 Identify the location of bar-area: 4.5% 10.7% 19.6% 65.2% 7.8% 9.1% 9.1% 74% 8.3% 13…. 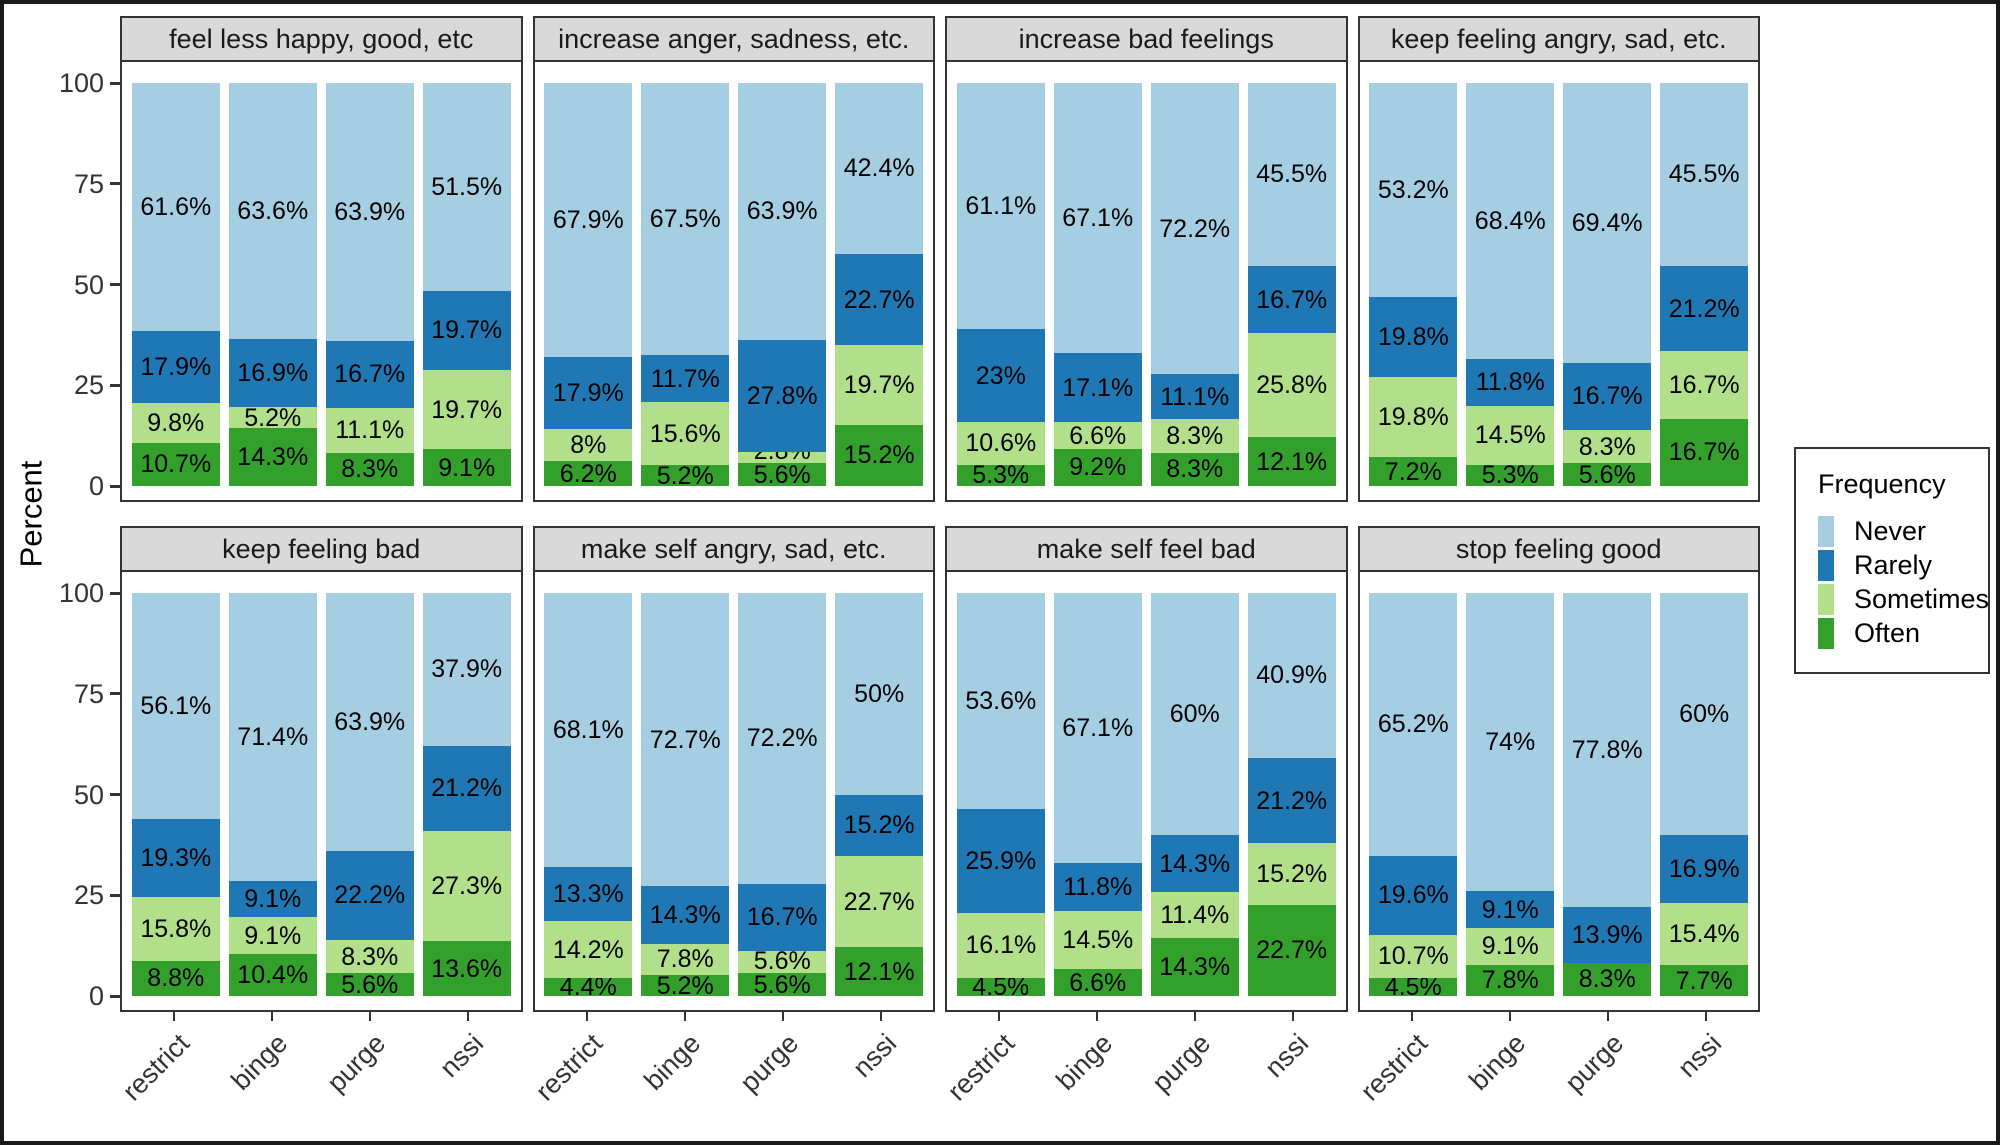
(1559, 796).